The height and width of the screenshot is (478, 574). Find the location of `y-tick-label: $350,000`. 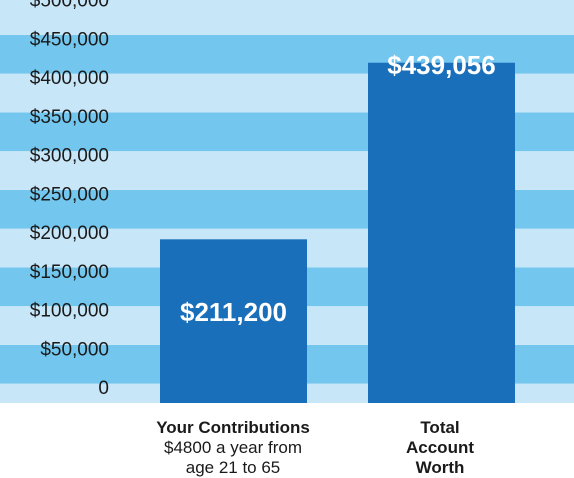

y-tick-label: $350,000 is located at coordinates (69, 117).